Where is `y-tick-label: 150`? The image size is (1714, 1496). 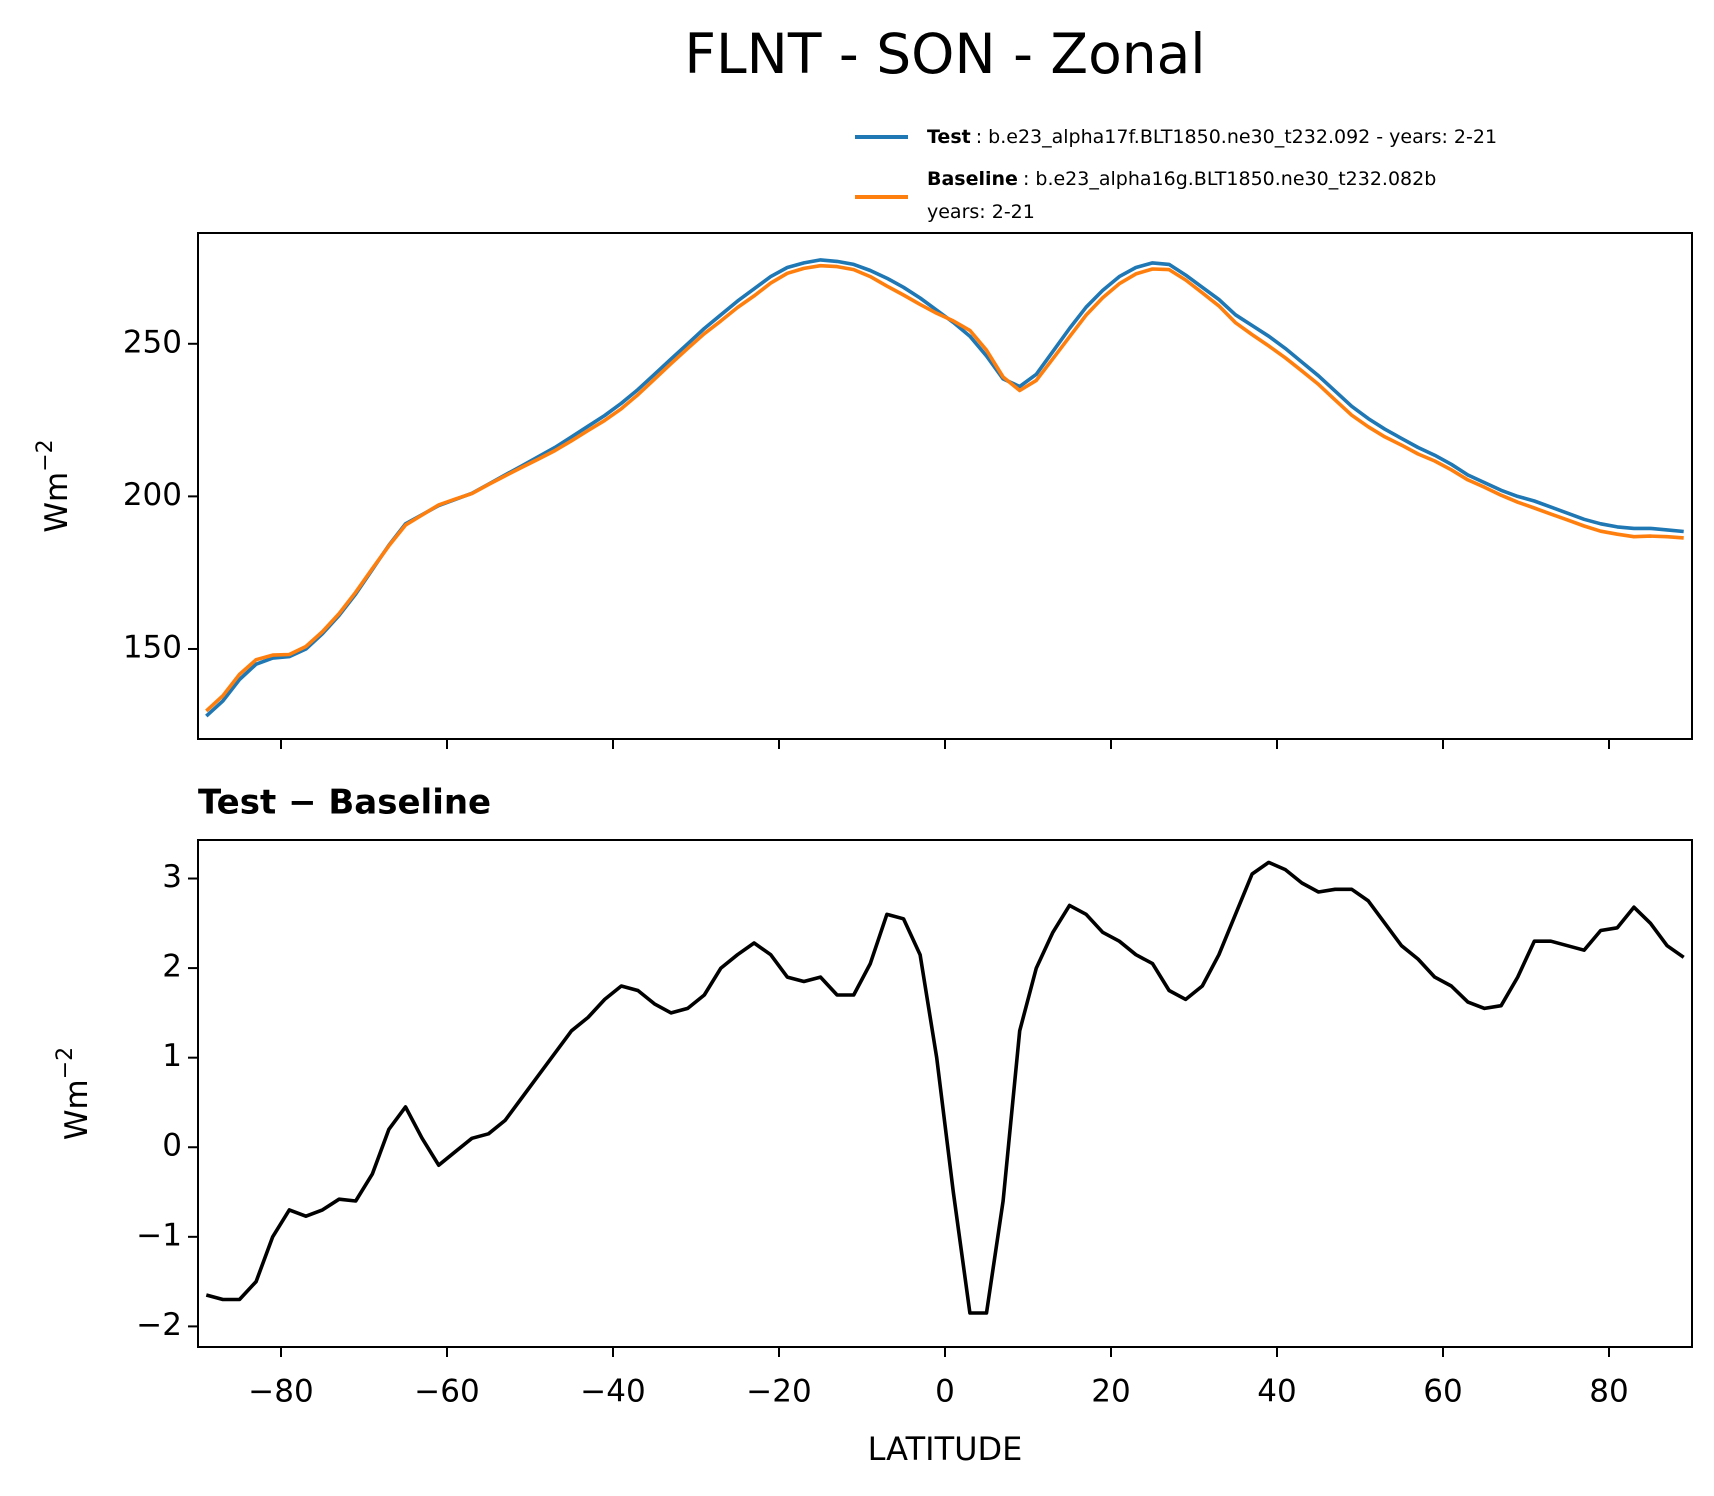
y-tick-label: 150 is located at coordinates (152, 647).